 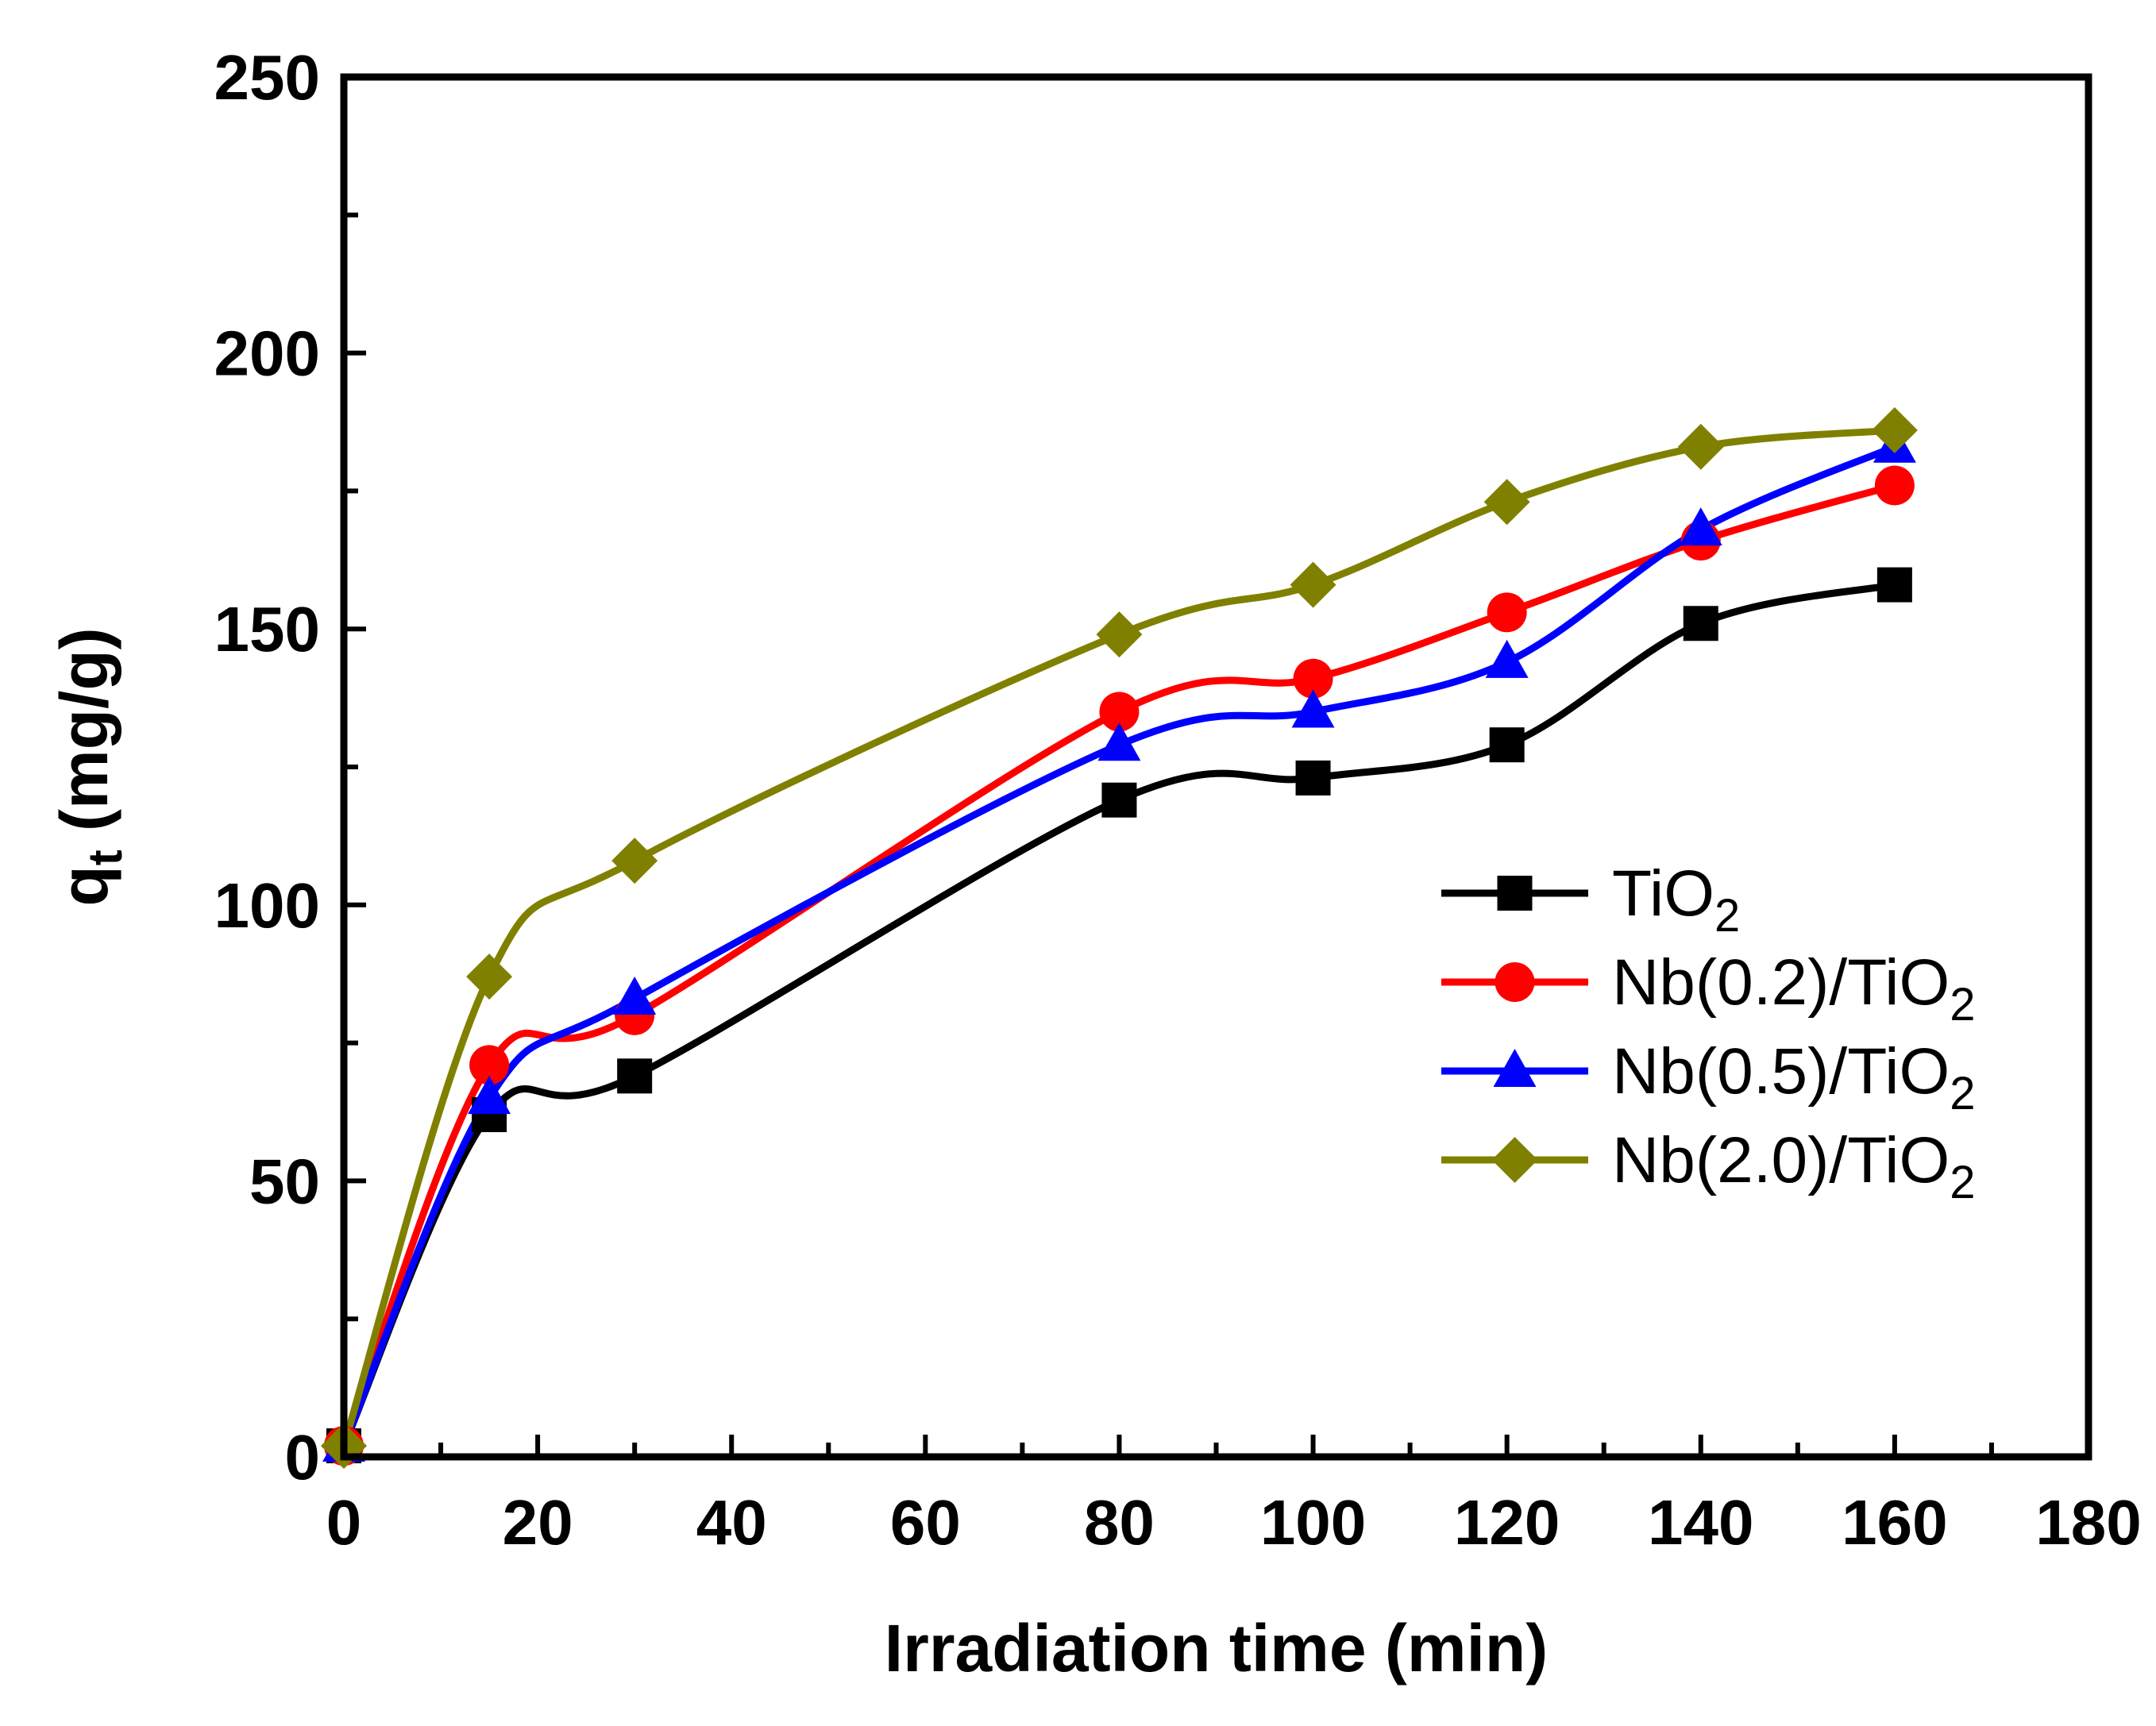 I want to click on legend-label-nb05: Nb(0.5)/TiO2, so click(x=1794, y=1077).